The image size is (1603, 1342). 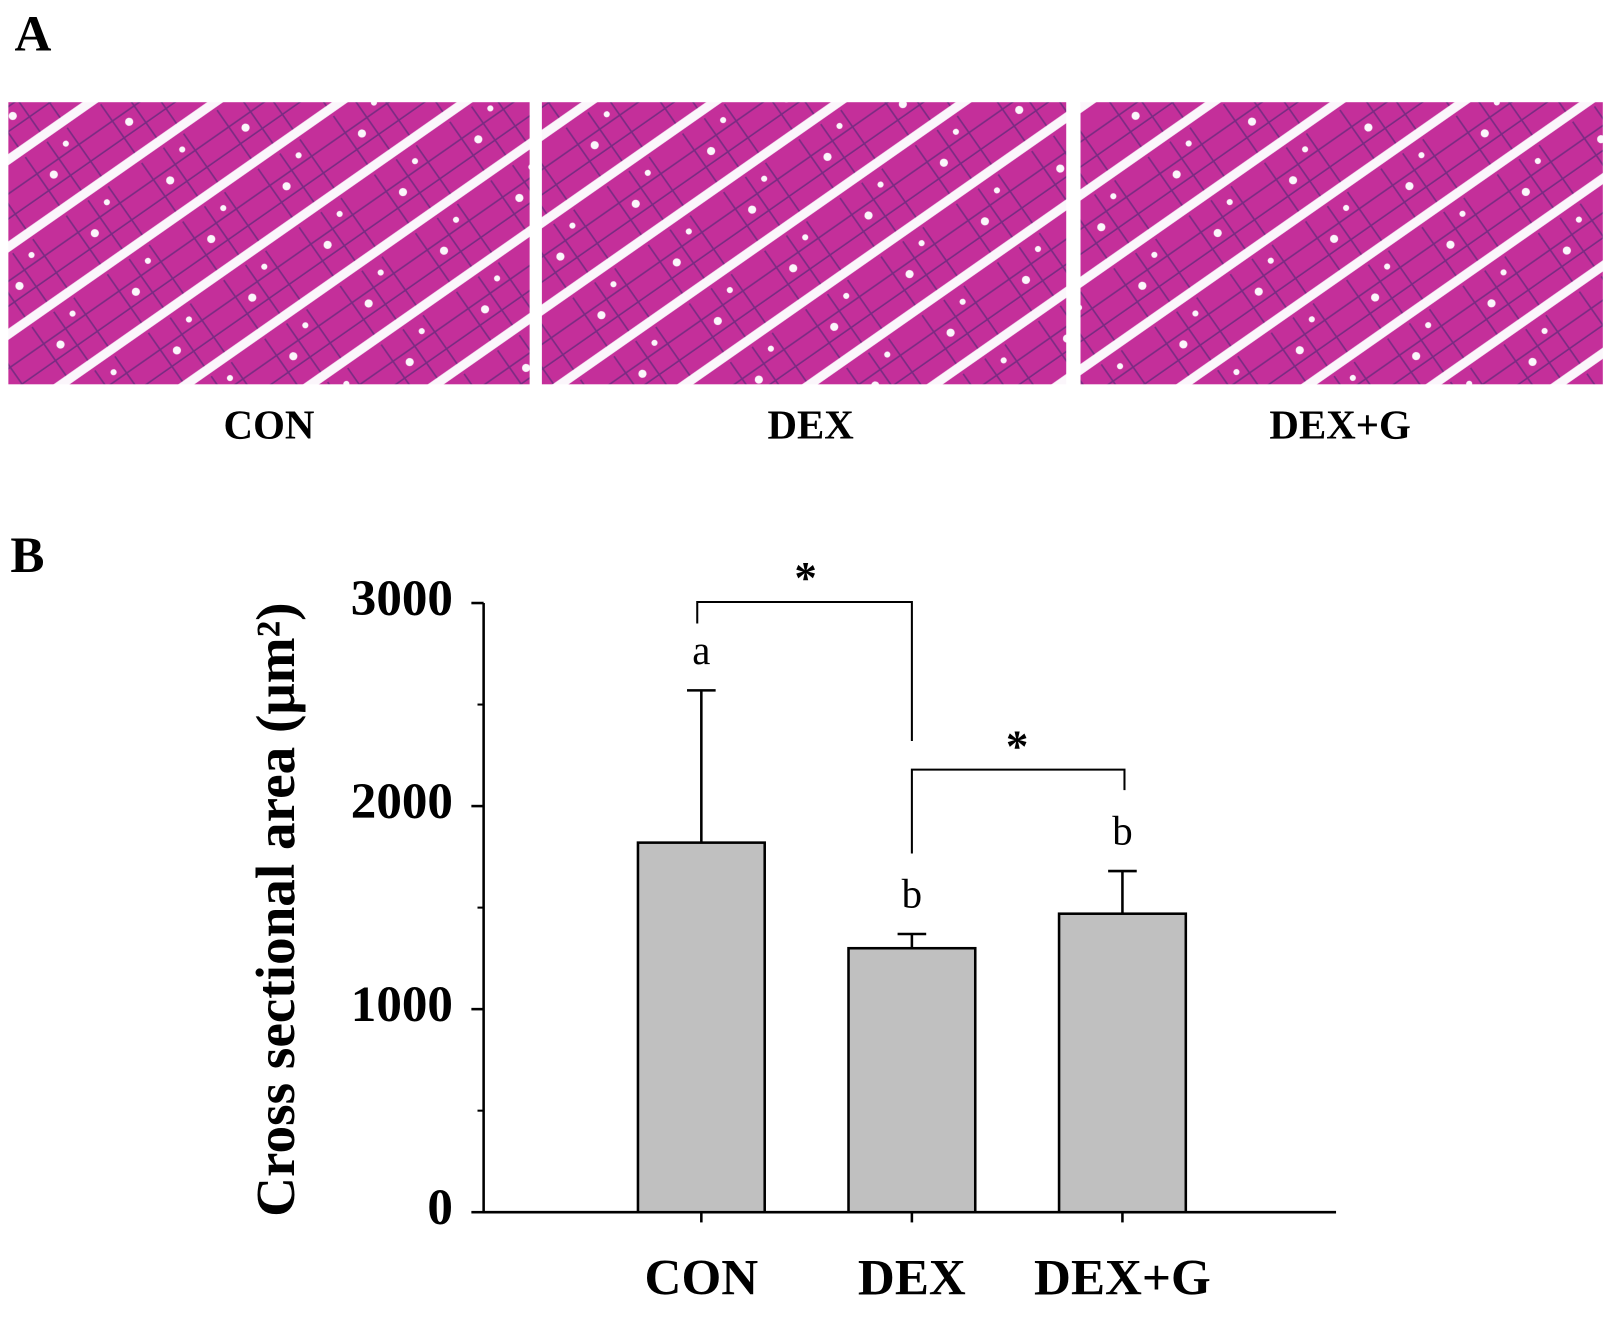 What do you see at coordinates (701, 650) in the screenshot?
I see `significance-letter: a` at bounding box center [701, 650].